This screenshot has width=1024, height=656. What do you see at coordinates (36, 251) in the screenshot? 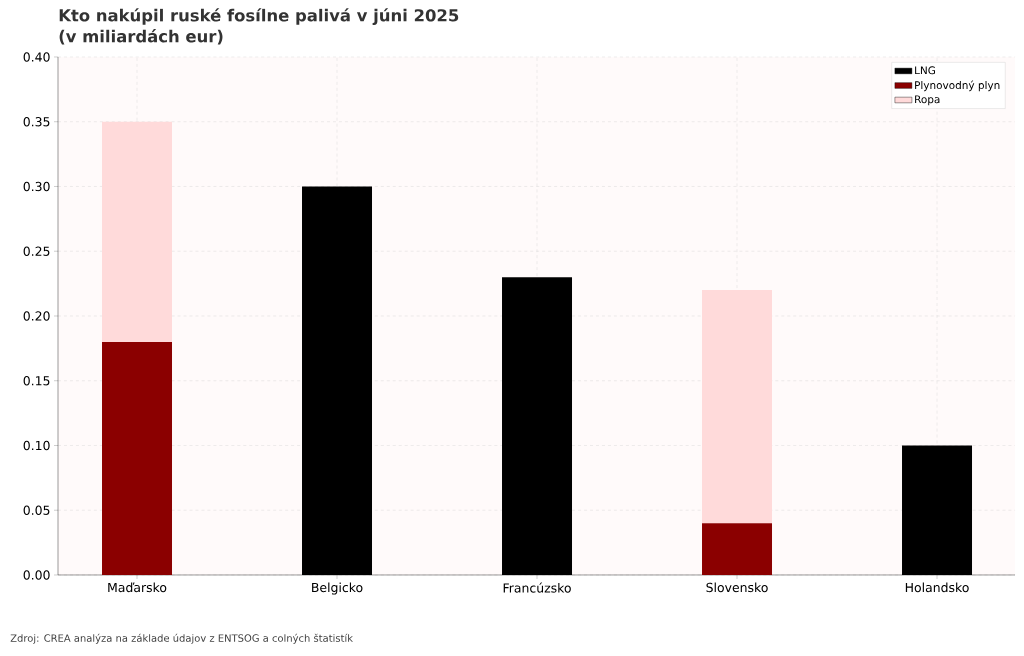
I see `y-tick-label: 0.25` at bounding box center [36, 251].